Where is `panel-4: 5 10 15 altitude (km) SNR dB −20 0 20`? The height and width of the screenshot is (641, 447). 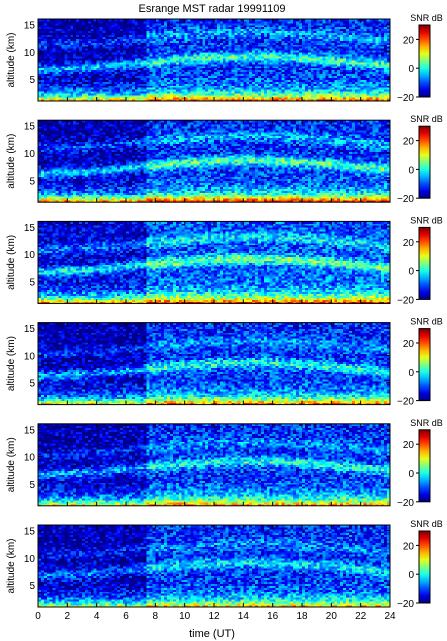 panel-4: 5 10 15 altitude (km) SNR dB −20 0 20 is located at coordinates (224, 362).